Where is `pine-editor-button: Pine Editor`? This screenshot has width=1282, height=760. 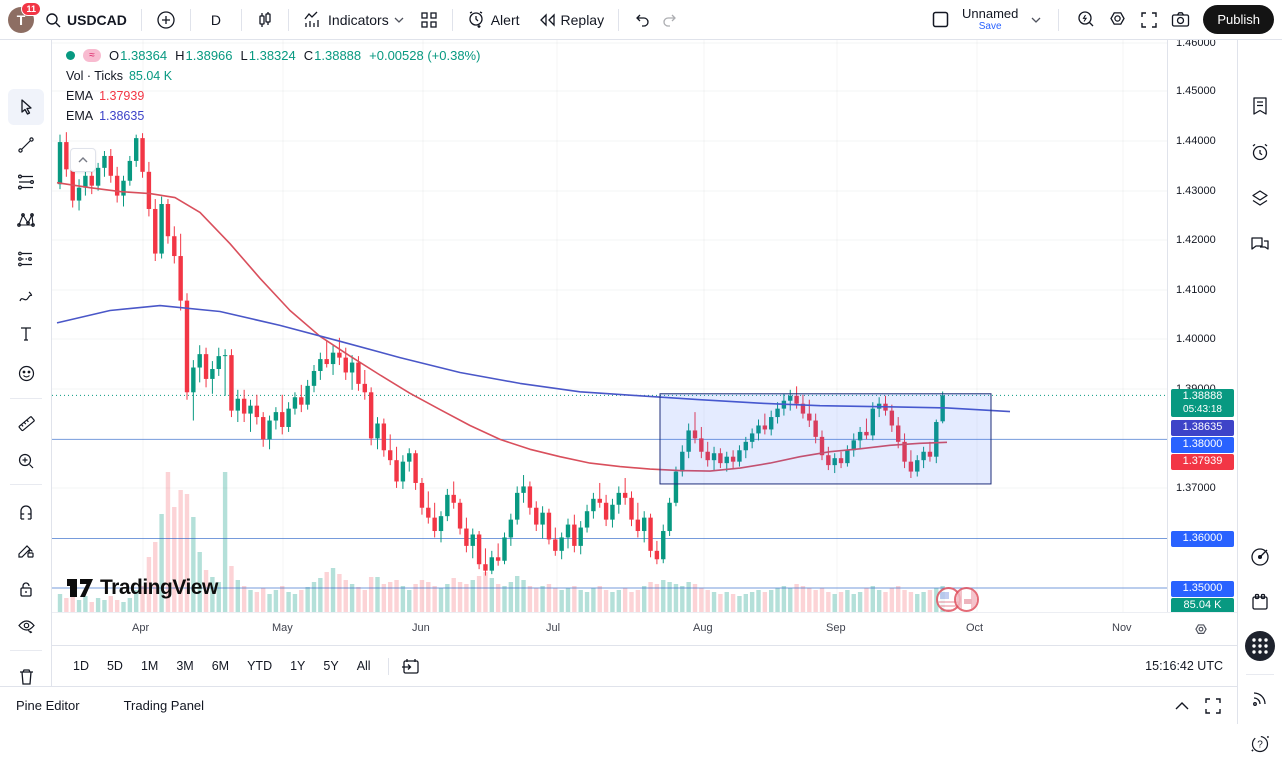
pine-editor-button: Pine Editor is located at coordinates (48, 705).